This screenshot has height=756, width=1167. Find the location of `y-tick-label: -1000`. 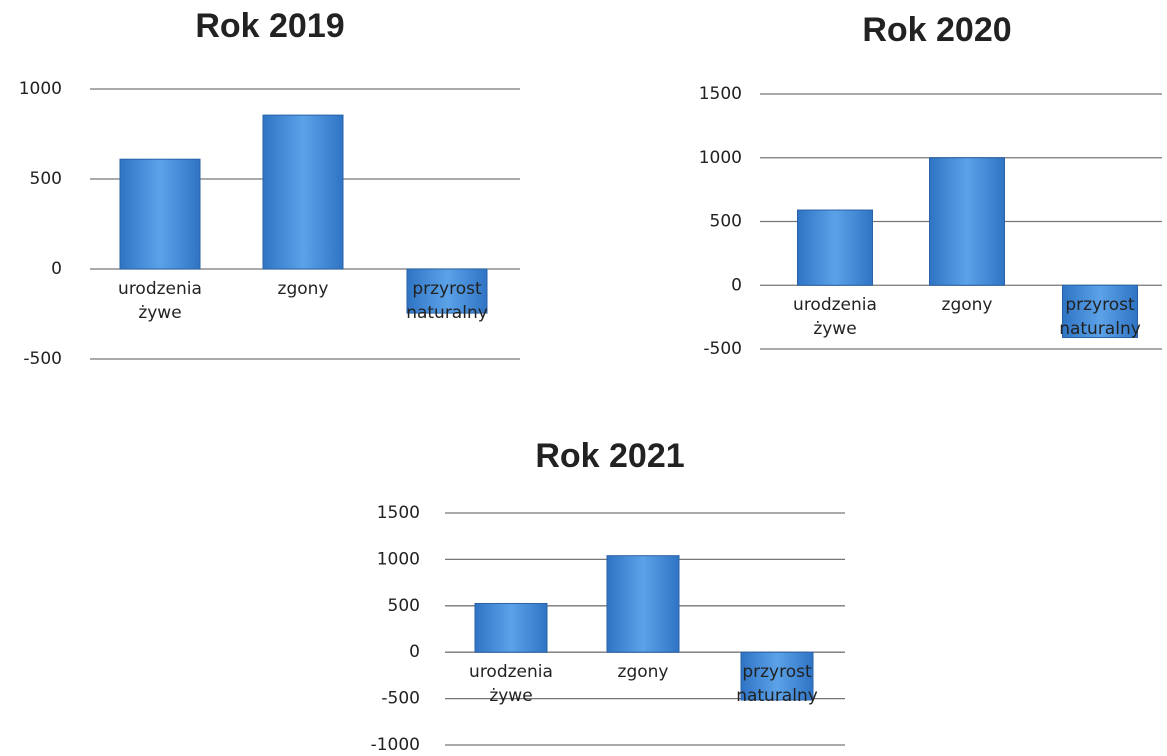

y-tick-label: -1000 is located at coordinates (395, 745).